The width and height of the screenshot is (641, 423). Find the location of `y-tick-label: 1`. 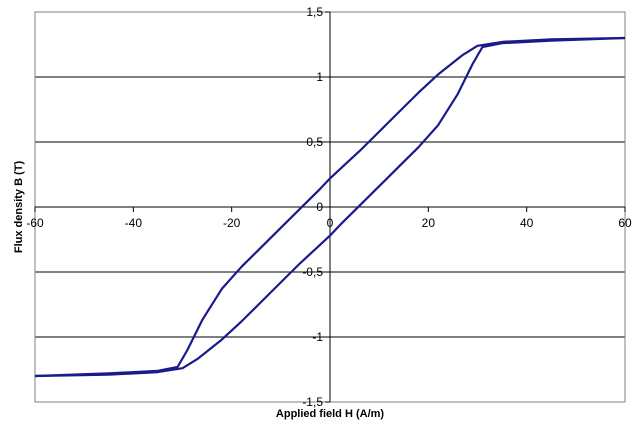

y-tick-label: 1 is located at coordinates (319, 77).